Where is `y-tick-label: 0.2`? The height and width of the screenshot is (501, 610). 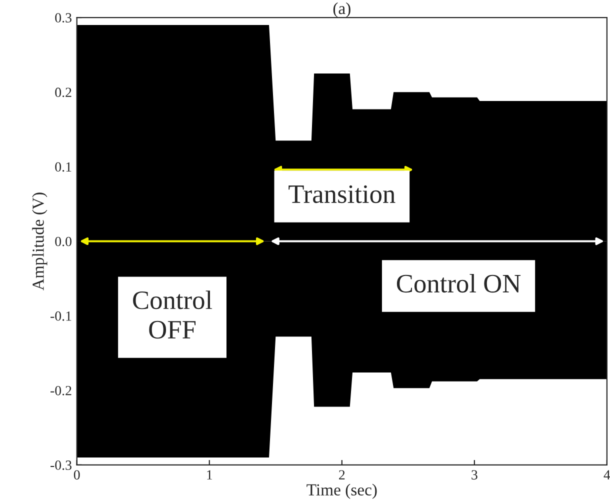
y-tick-label: 0.2 is located at coordinates (63, 93).